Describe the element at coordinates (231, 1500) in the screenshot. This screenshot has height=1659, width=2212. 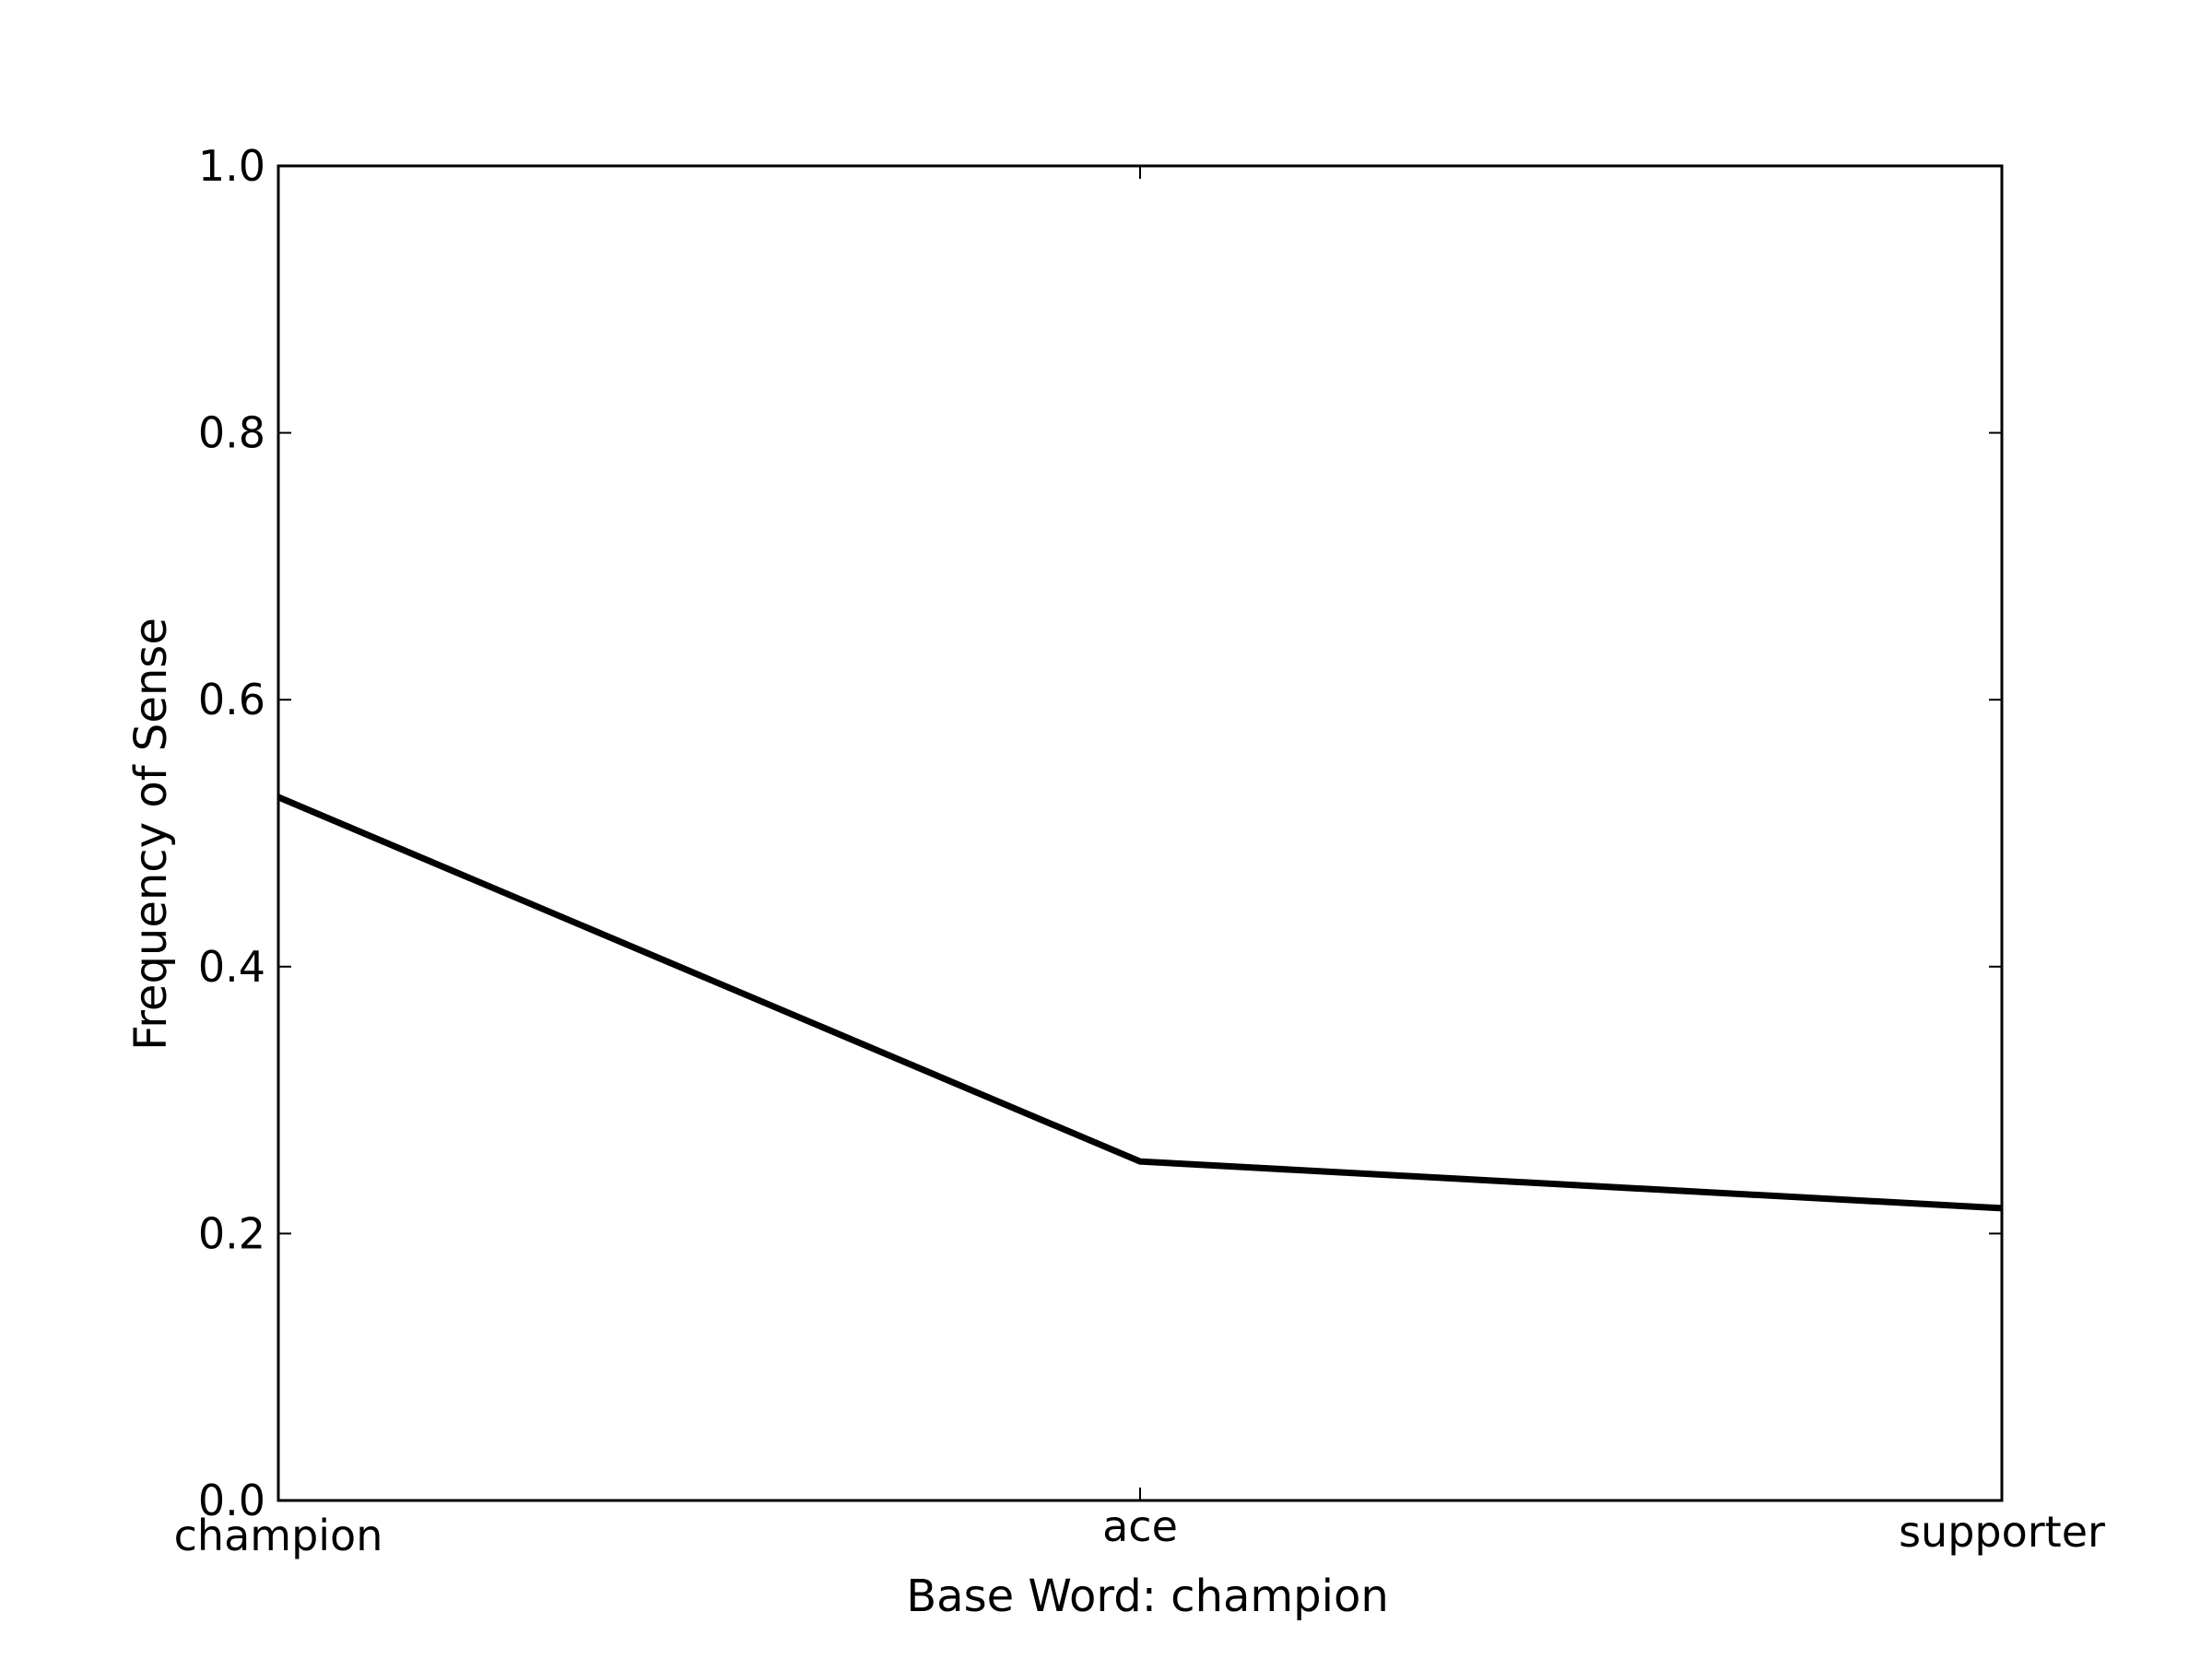
I see `y-tick-label: 0.0` at that location.